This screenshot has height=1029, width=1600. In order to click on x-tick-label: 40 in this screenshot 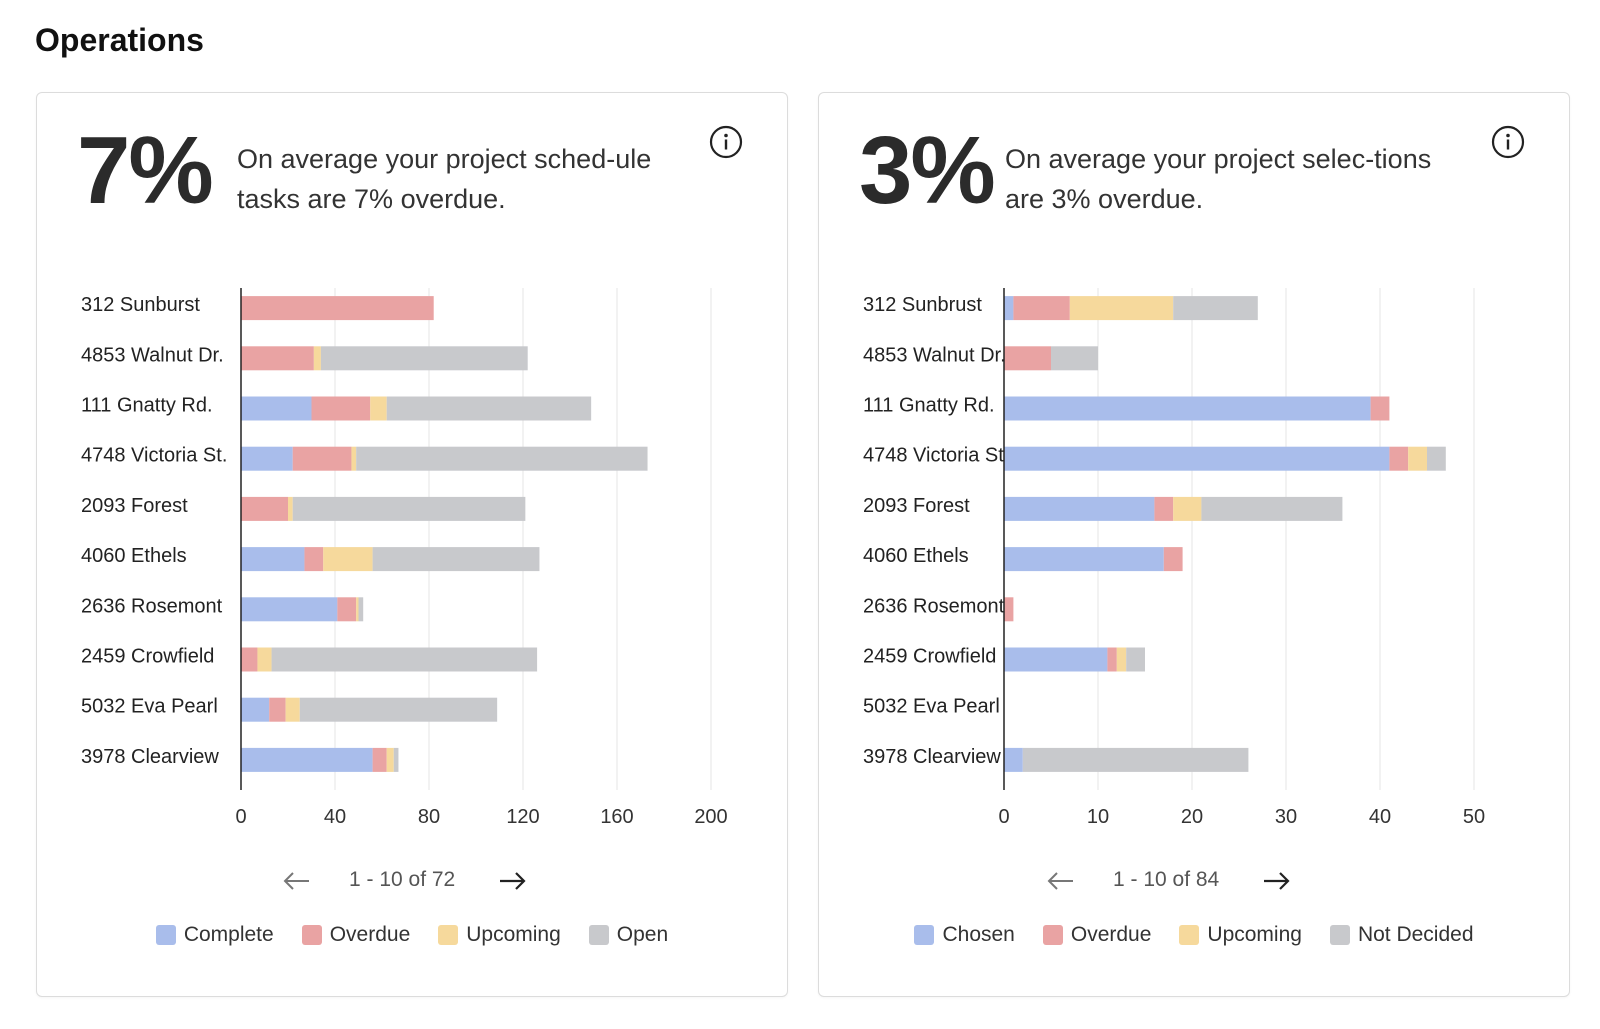, I will do `click(335, 817)`.